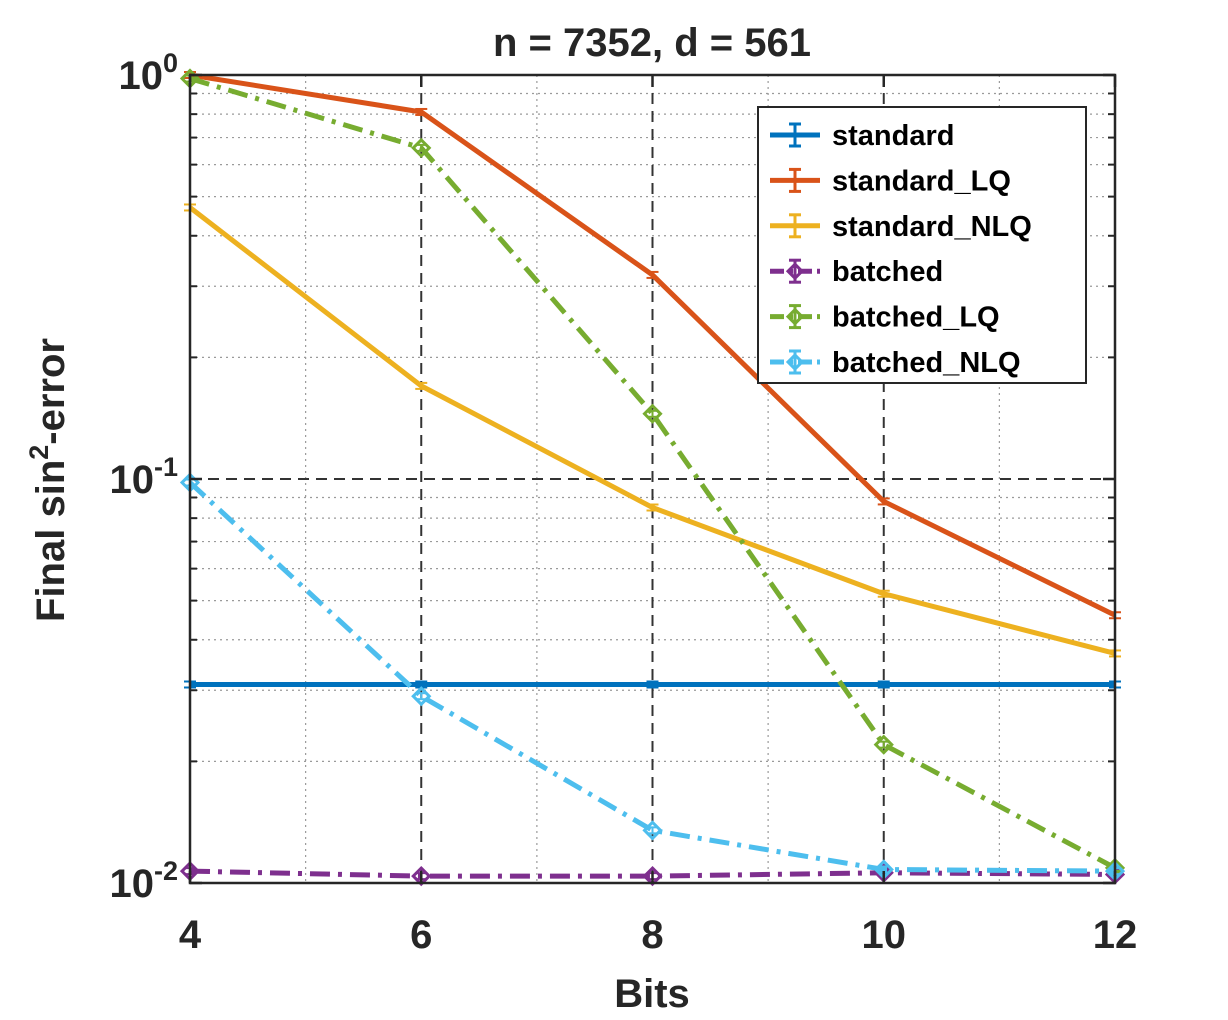 This screenshot has height=1020, width=1228. What do you see at coordinates (148, 73) in the screenshot?
I see `y-tick-label: 10⁰` at bounding box center [148, 73].